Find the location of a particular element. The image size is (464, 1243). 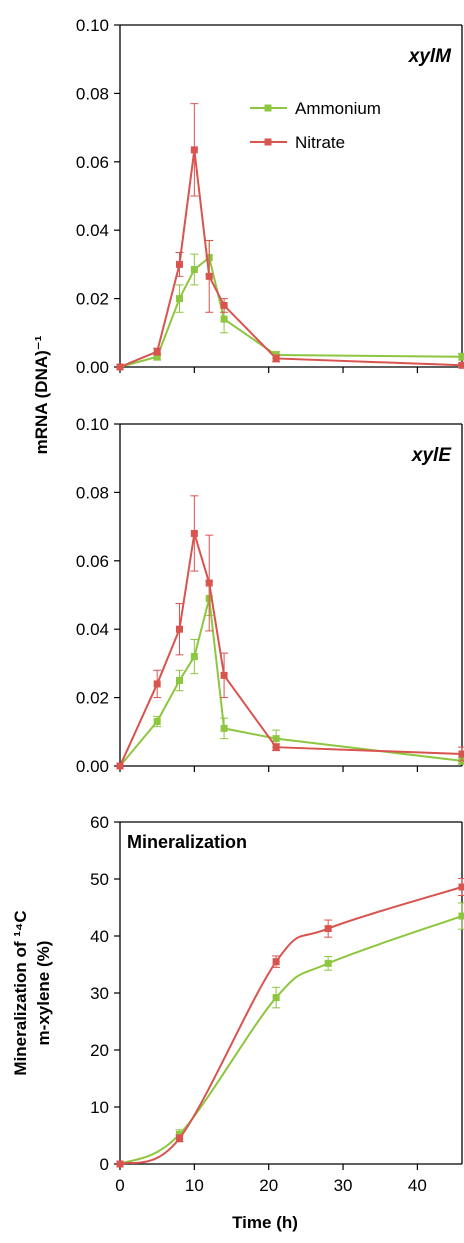

y-tick-label: 60 is located at coordinates (99, 822).